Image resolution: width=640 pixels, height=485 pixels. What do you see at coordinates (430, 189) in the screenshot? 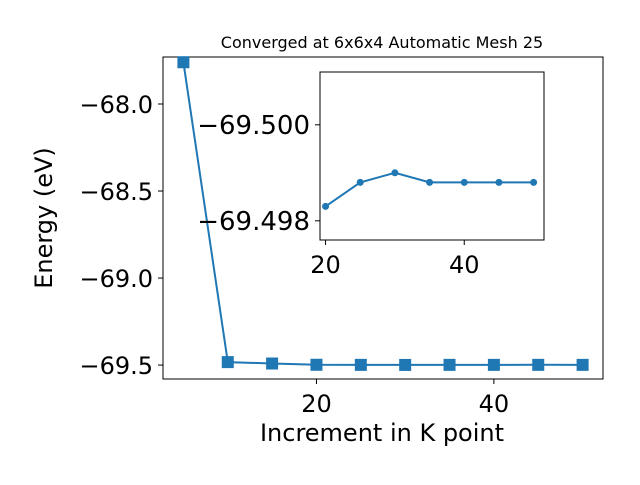
I see `inset-series` at bounding box center [430, 189].